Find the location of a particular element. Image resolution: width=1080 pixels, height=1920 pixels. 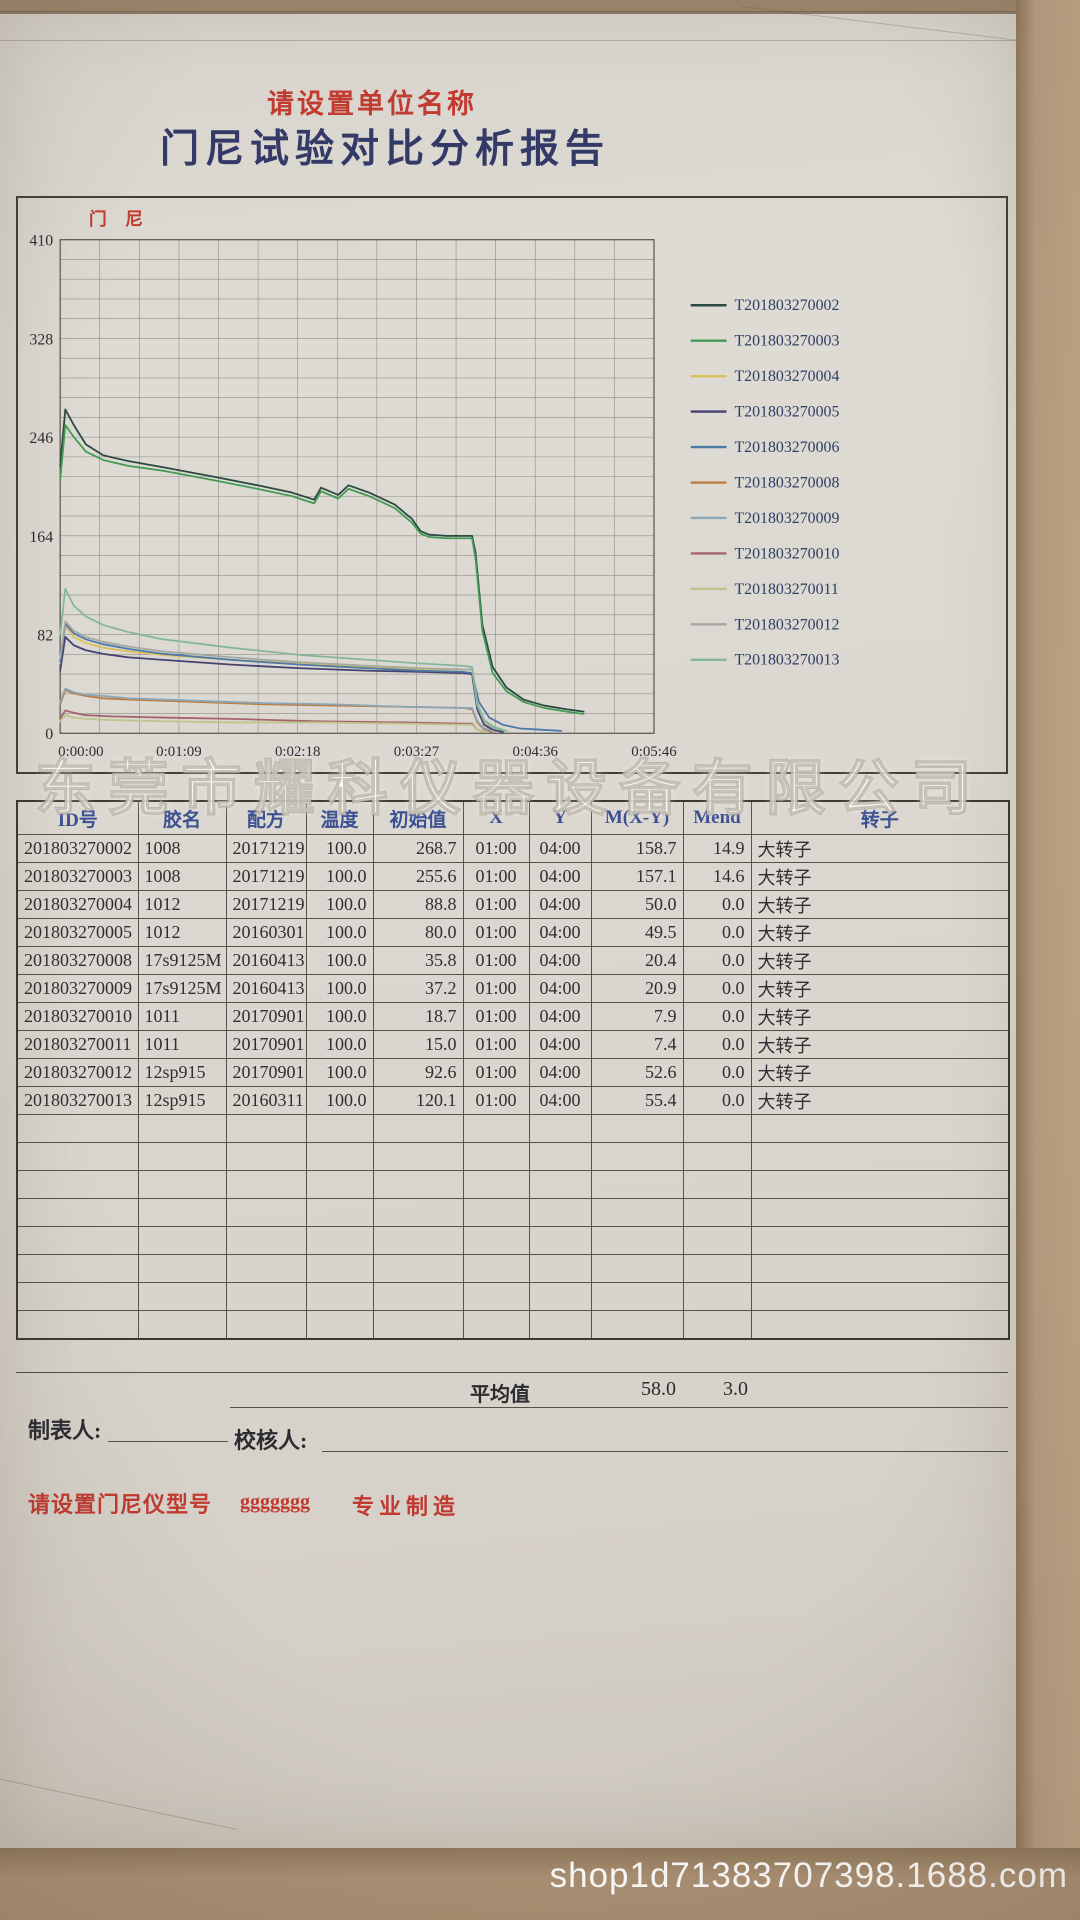

table-cell: 20.4 is located at coordinates (637, 960).